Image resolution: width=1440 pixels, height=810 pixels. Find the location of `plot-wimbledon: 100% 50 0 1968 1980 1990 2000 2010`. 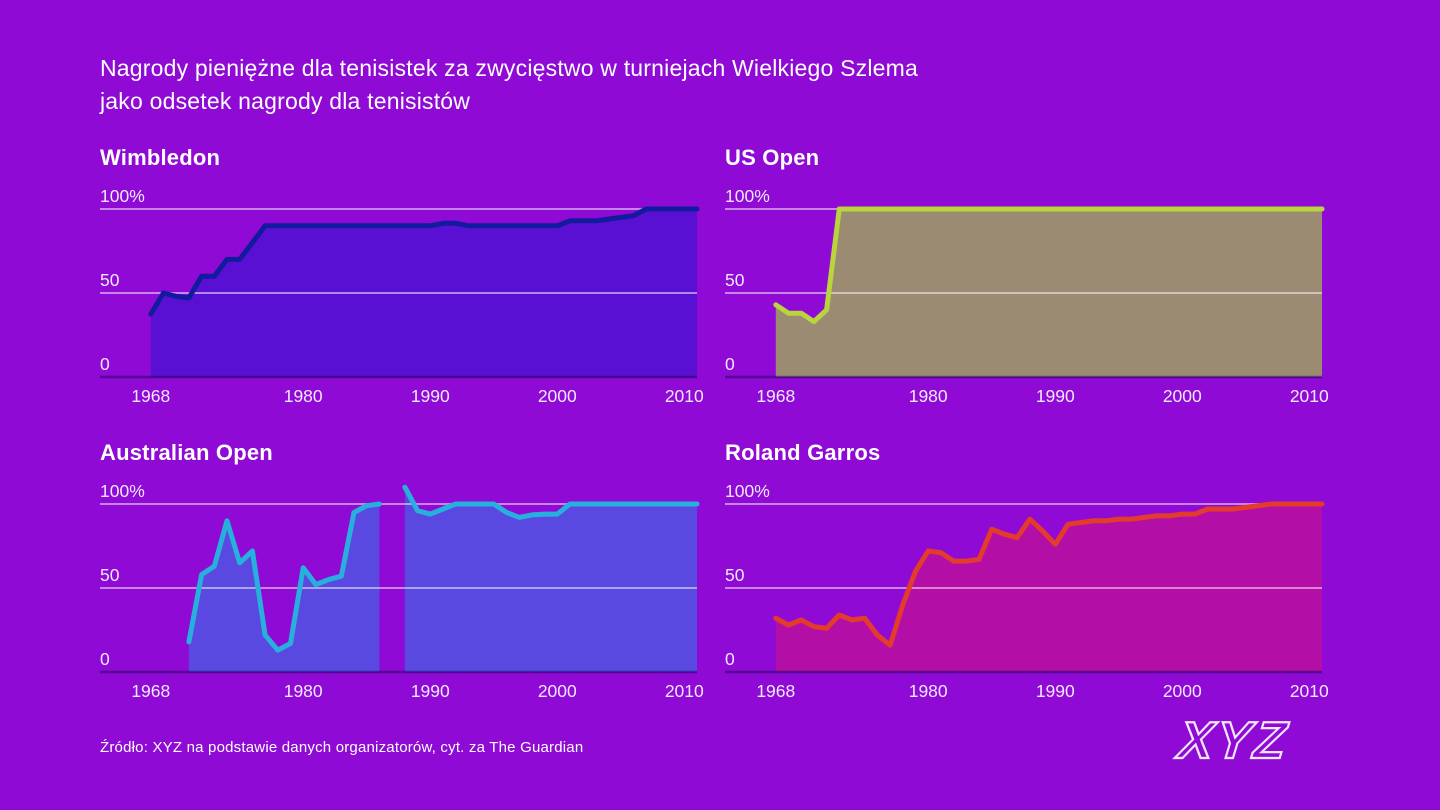

plot-wimbledon: 100% 50 0 1968 1980 1990 2000 2010 is located at coordinates (402, 296).